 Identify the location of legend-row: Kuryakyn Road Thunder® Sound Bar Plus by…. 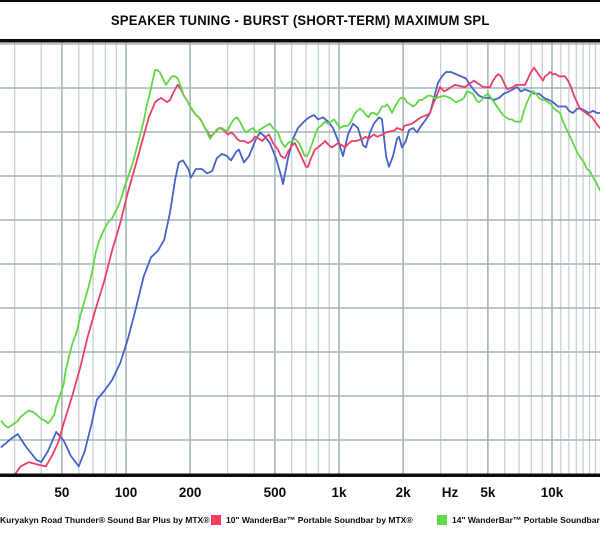
(300, 520).